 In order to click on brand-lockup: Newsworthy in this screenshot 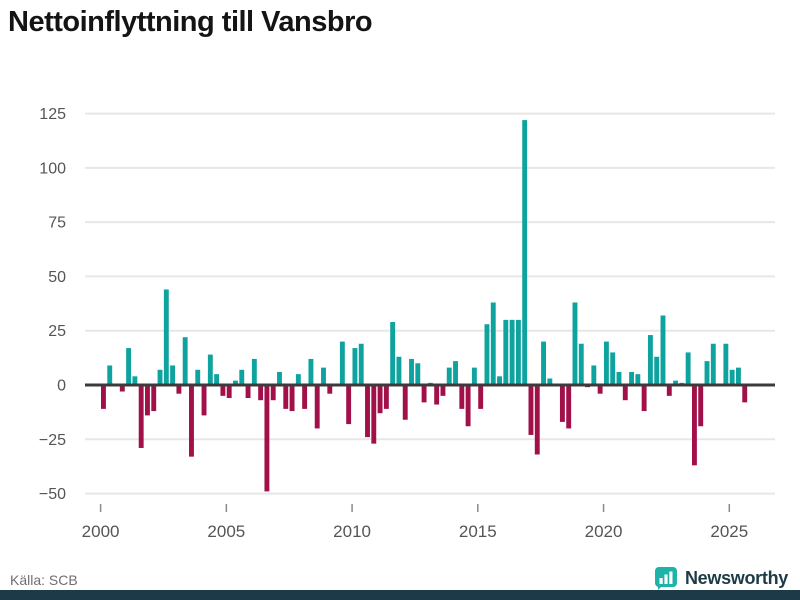, I will do `click(721, 578)`.